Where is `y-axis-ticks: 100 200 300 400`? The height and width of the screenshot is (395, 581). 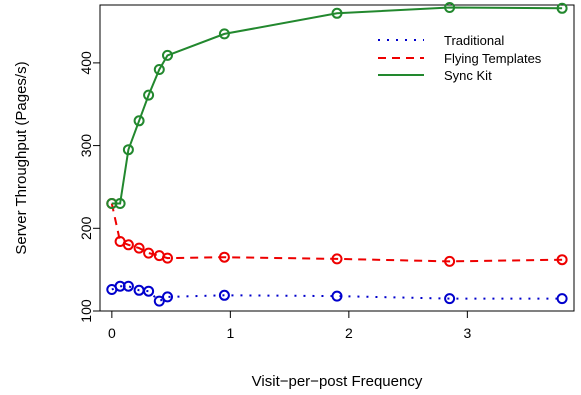 y-axis-ticks: 100 200 300 400 is located at coordinates (89, 187).